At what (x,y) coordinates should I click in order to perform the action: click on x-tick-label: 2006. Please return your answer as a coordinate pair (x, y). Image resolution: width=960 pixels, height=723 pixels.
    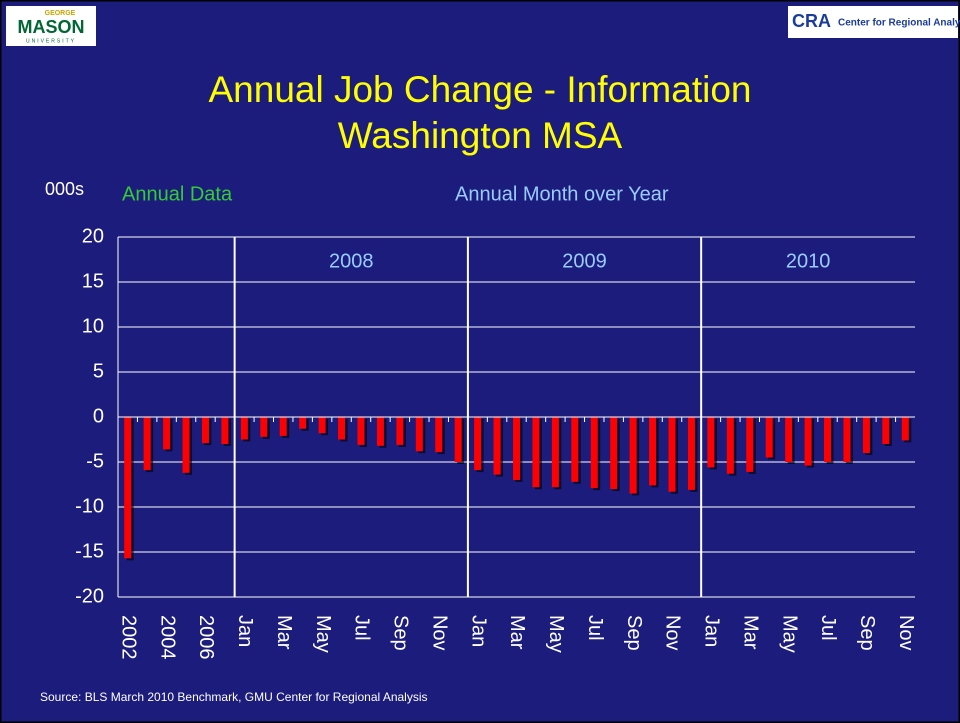
    Looking at the image, I should click on (206, 637).